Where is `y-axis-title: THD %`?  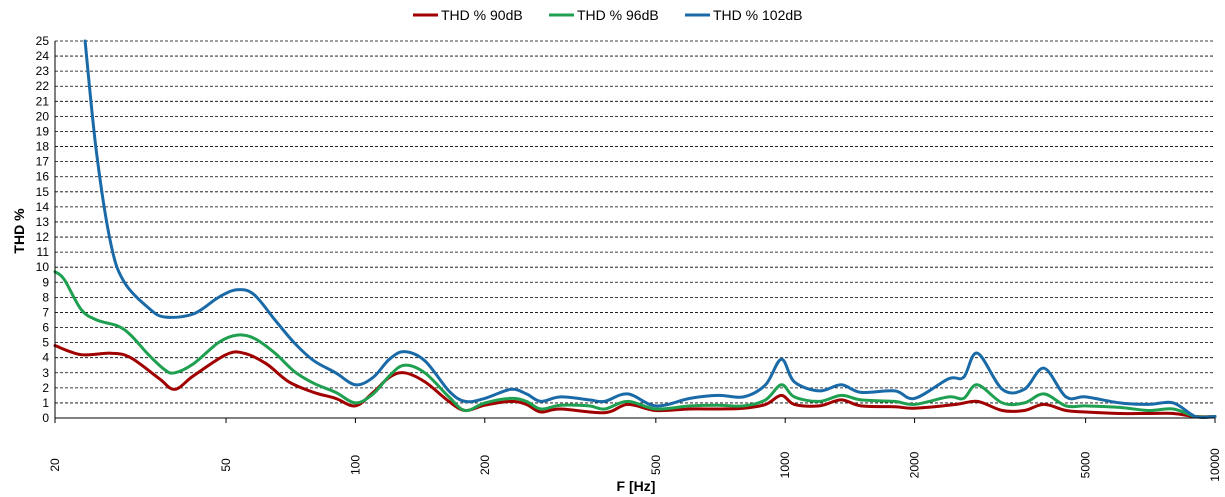 y-axis-title: THD % is located at coordinates (19, 231).